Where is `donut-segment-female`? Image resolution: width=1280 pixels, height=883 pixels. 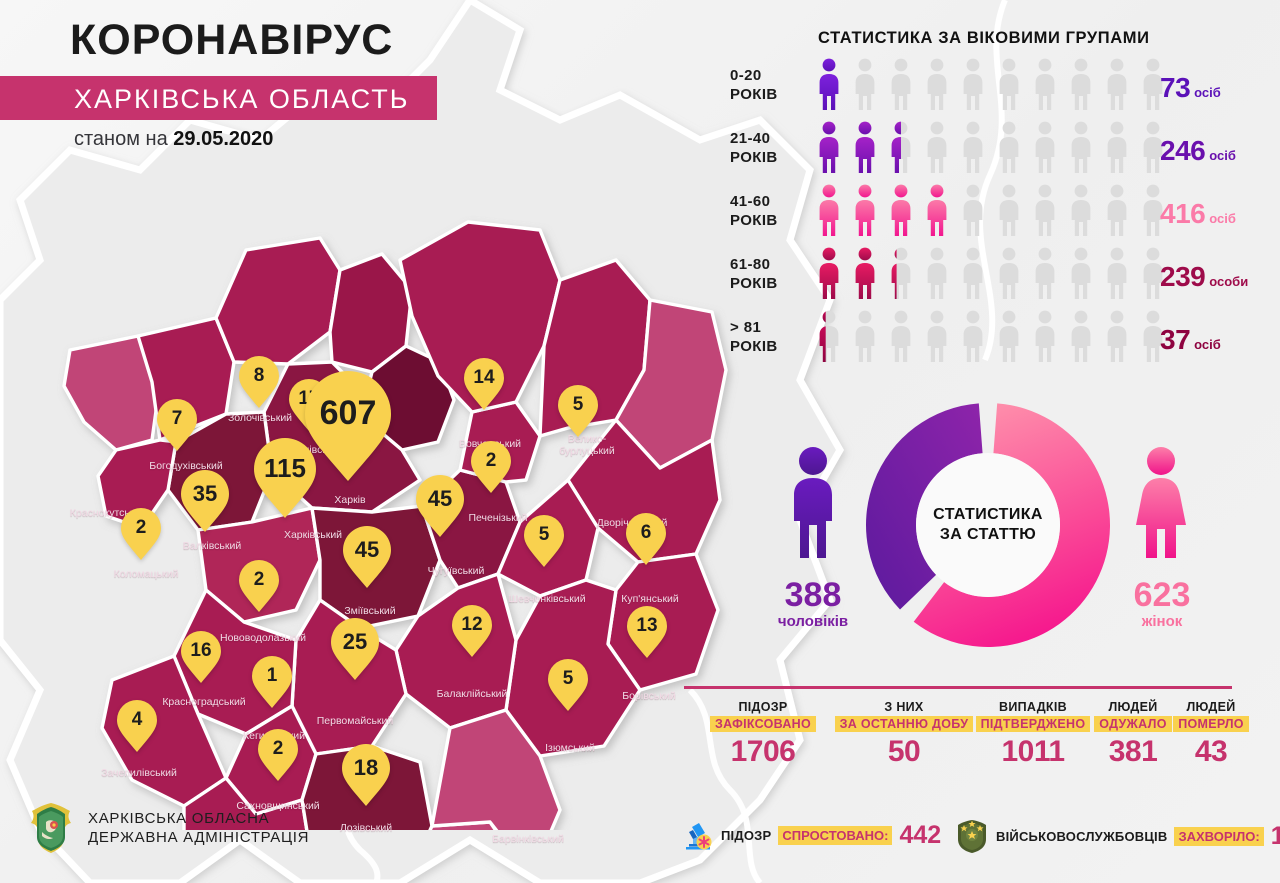
donut-segment-female is located at coordinates (1011, 525).